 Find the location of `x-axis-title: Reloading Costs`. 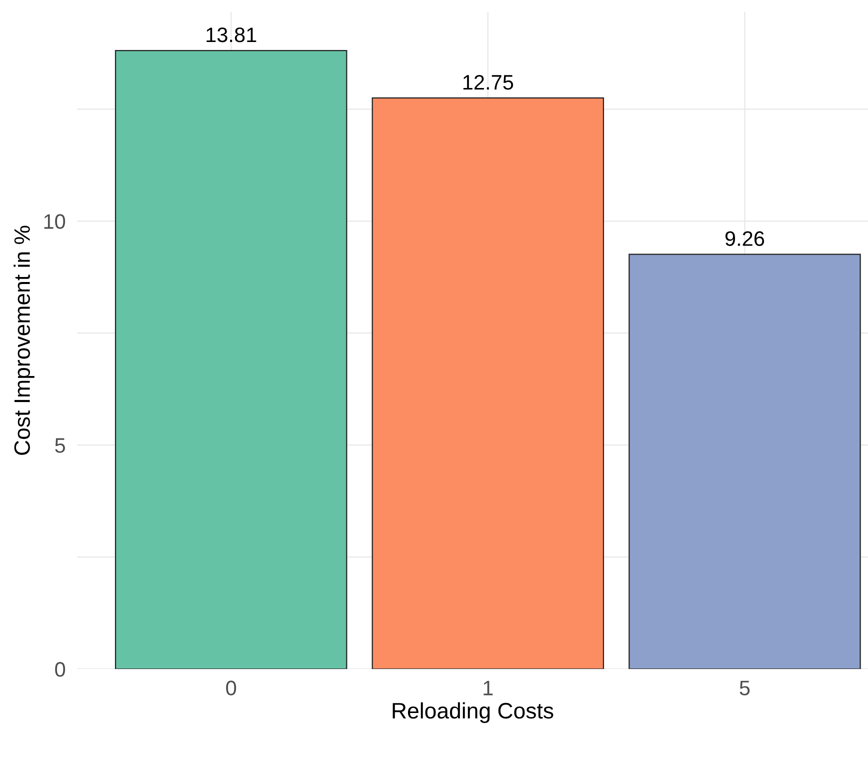

x-axis-title: Reloading Costs is located at coordinates (473, 713).